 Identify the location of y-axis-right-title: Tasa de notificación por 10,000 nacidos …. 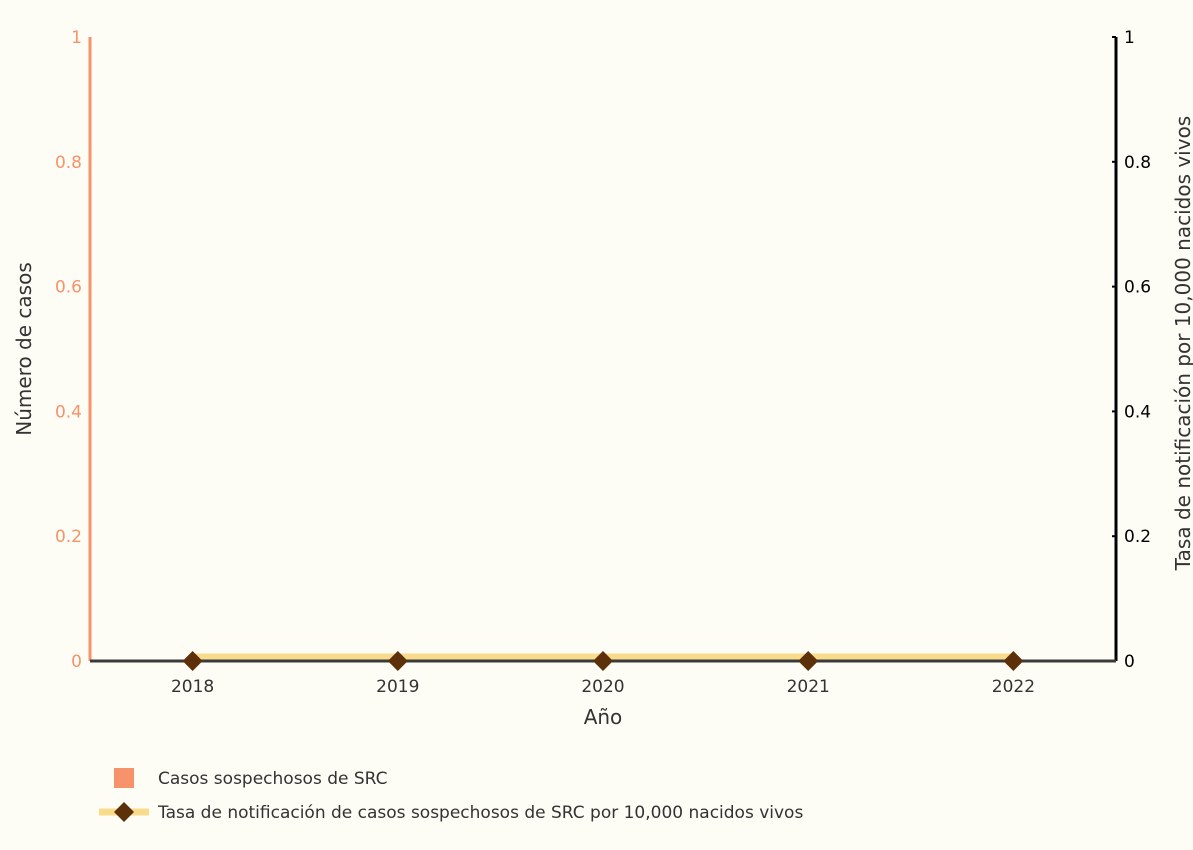
(1182, 343).